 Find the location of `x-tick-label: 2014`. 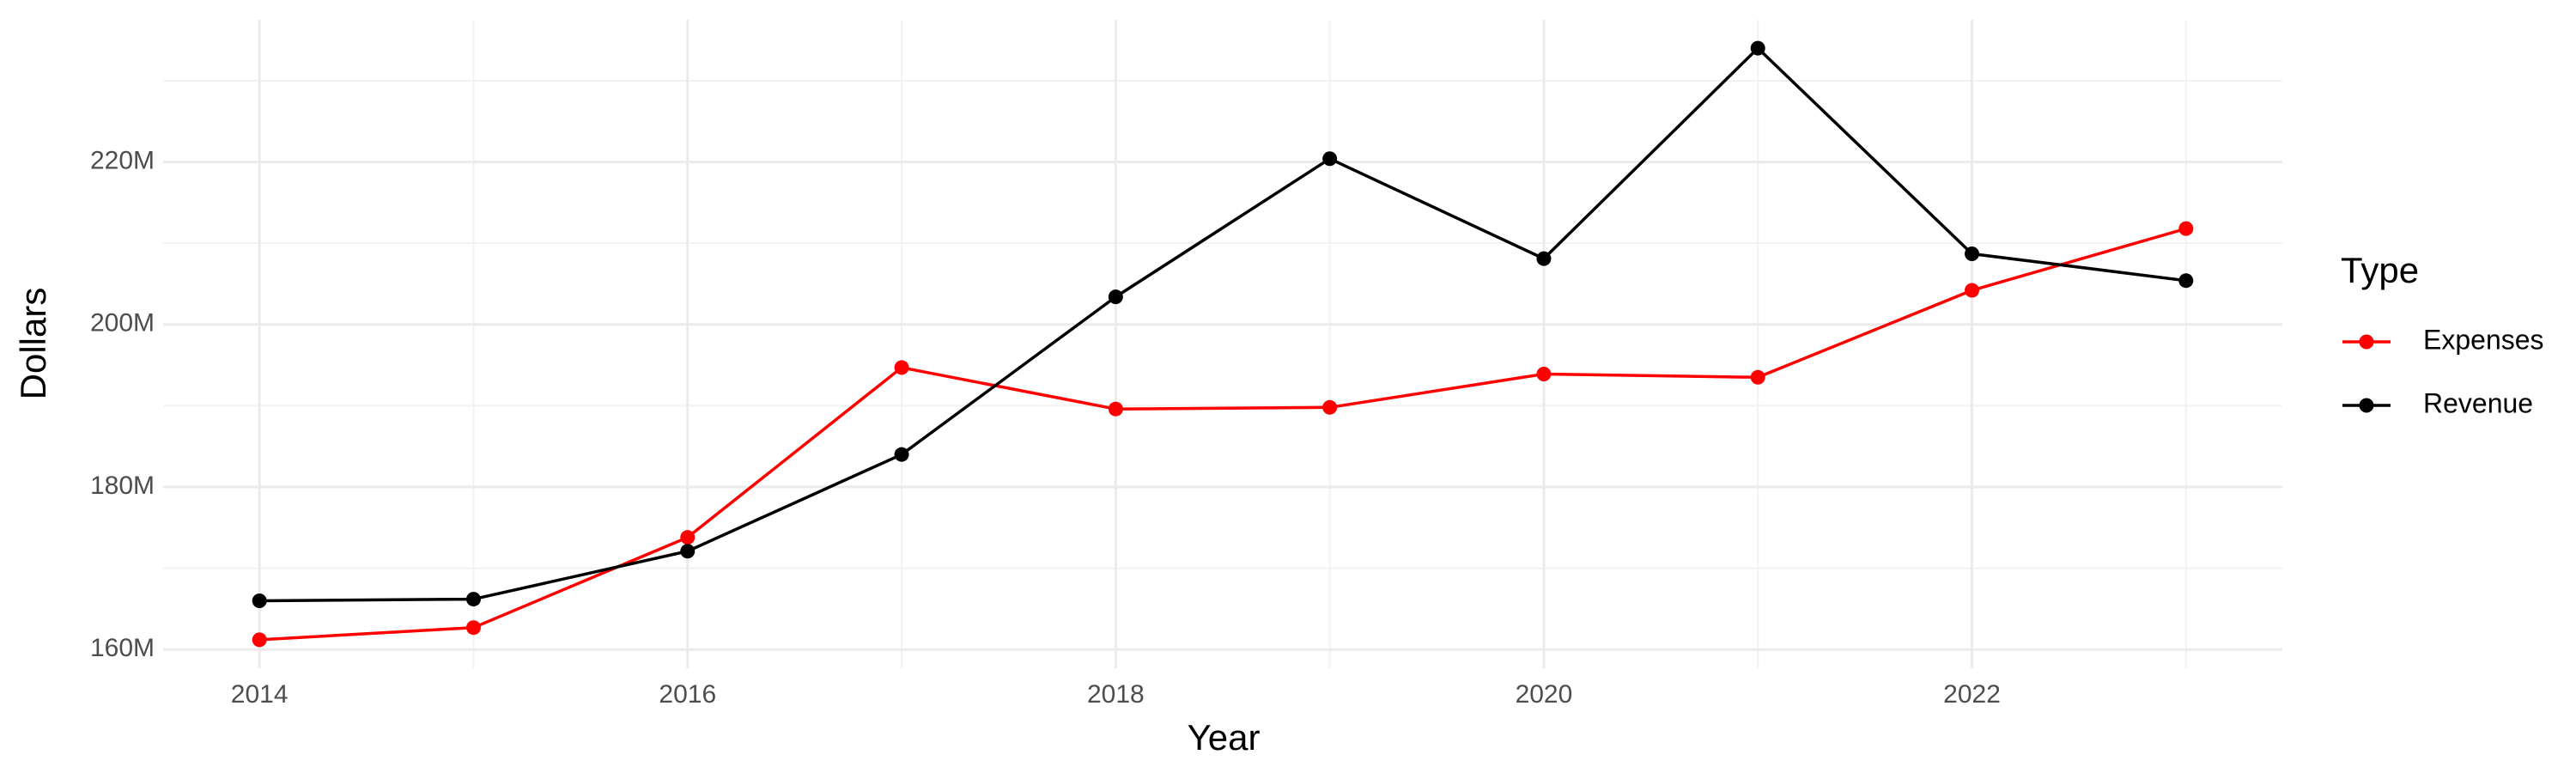

x-tick-label: 2014 is located at coordinates (260, 694).